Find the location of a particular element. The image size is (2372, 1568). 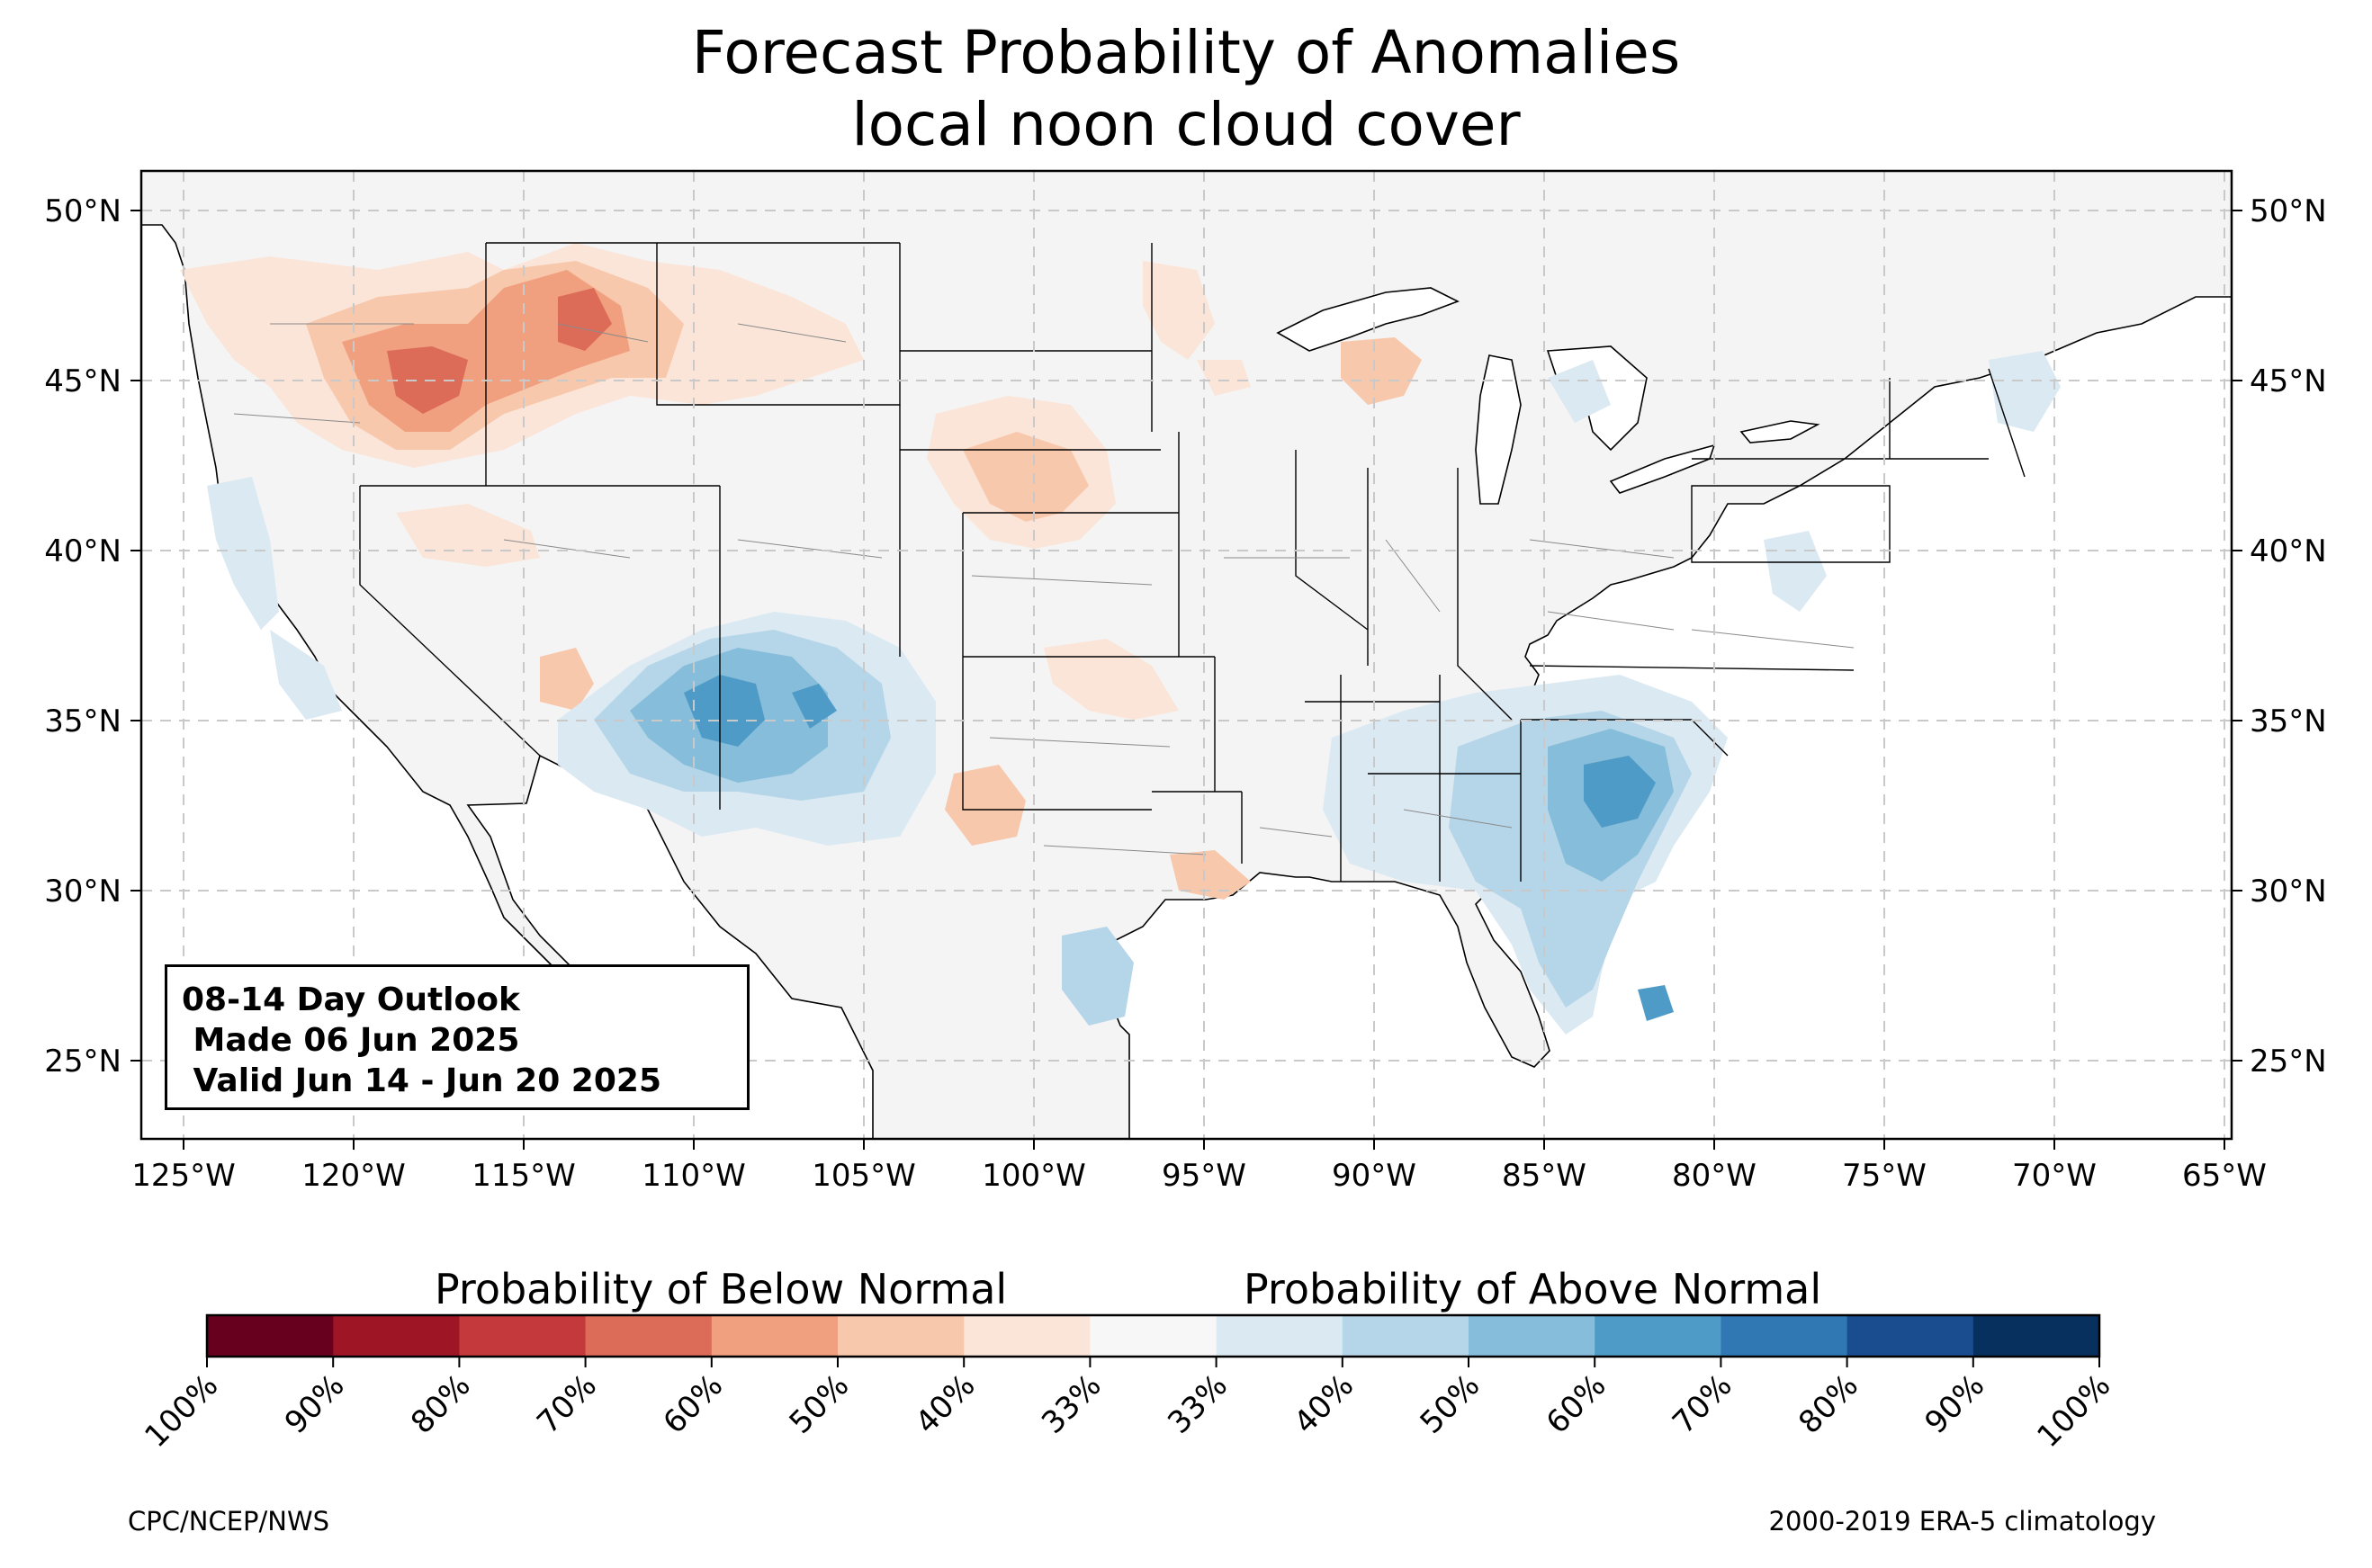

below-texas is located at coordinates (1098, 832).